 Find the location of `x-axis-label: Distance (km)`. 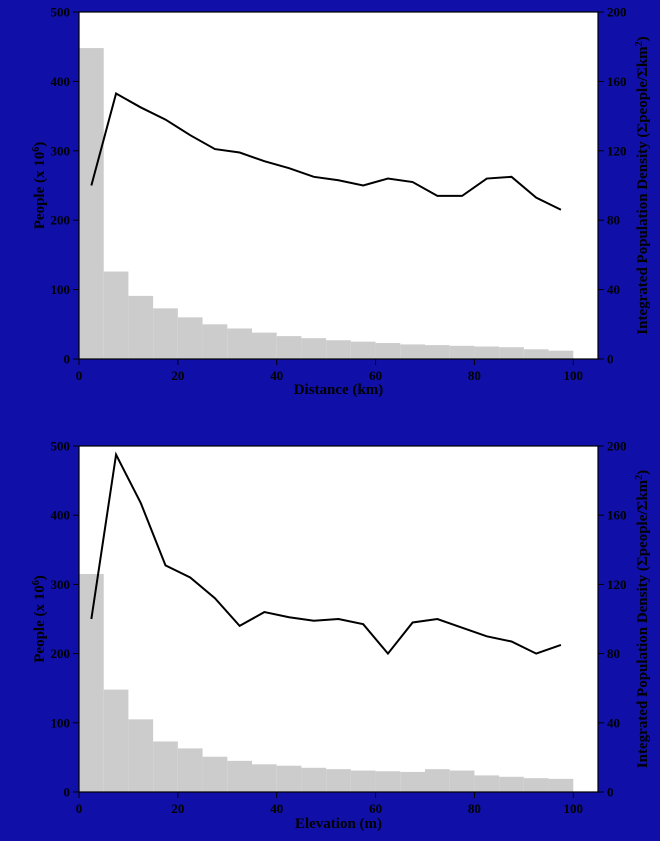

x-axis-label: Distance (km) is located at coordinates (339, 390).